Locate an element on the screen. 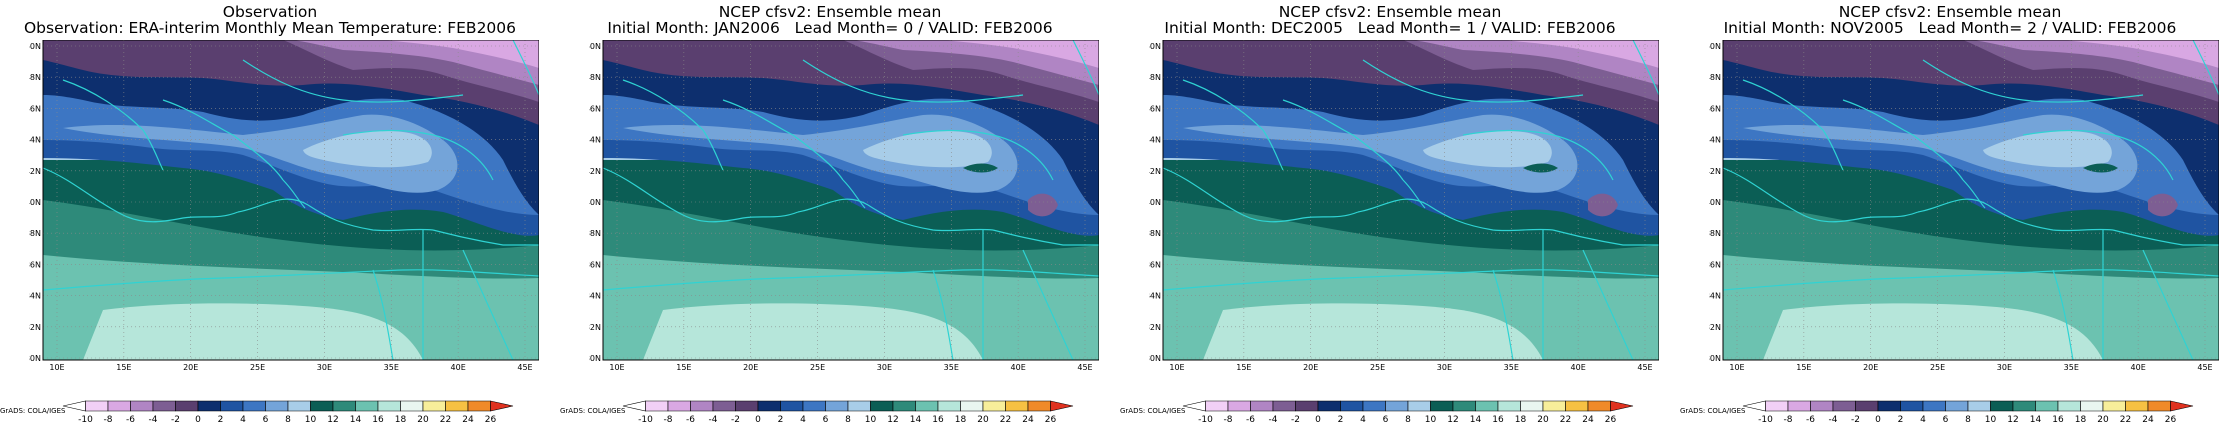  panel-title: Observation is located at coordinates (270, 12).